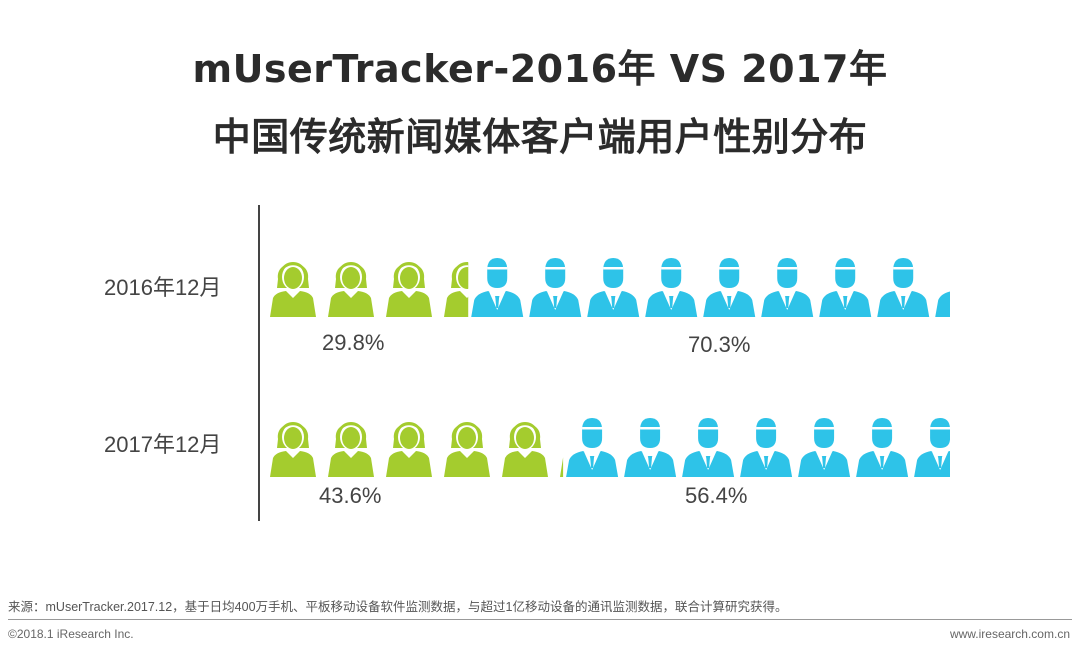  What do you see at coordinates (540, 137) in the screenshot?
I see `chart-title-line2: 中国传统新闻媒体客户端用户性别分布` at bounding box center [540, 137].